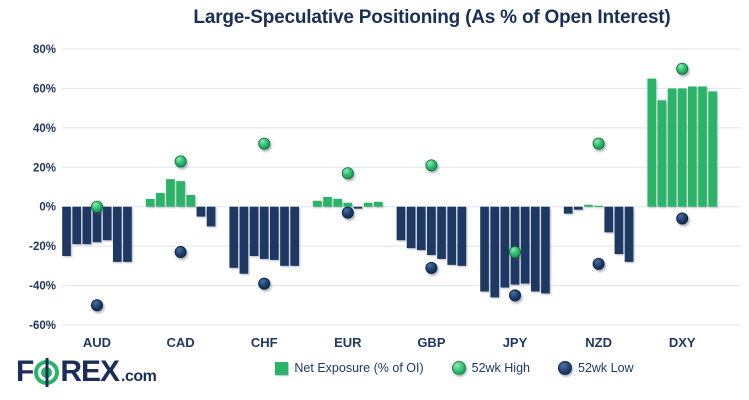 The width and height of the screenshot is (749, 400). I want to click on legend-item-net-exposure: Net Exposure (% of OI), so click(349, 368).